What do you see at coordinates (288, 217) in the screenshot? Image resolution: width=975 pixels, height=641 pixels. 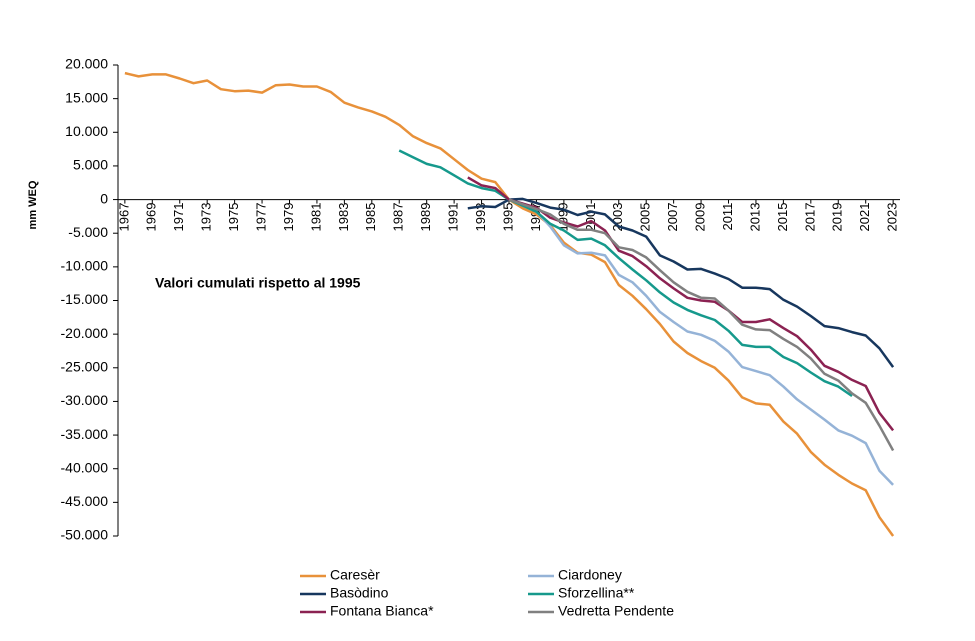 I see `x-tick-label: 1979` at bounding box center [288, 217].